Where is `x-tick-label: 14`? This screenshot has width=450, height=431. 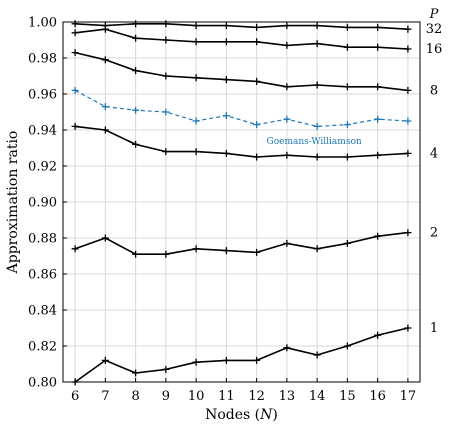
x-tick-label: 14 is located at coordinates (317, 396).